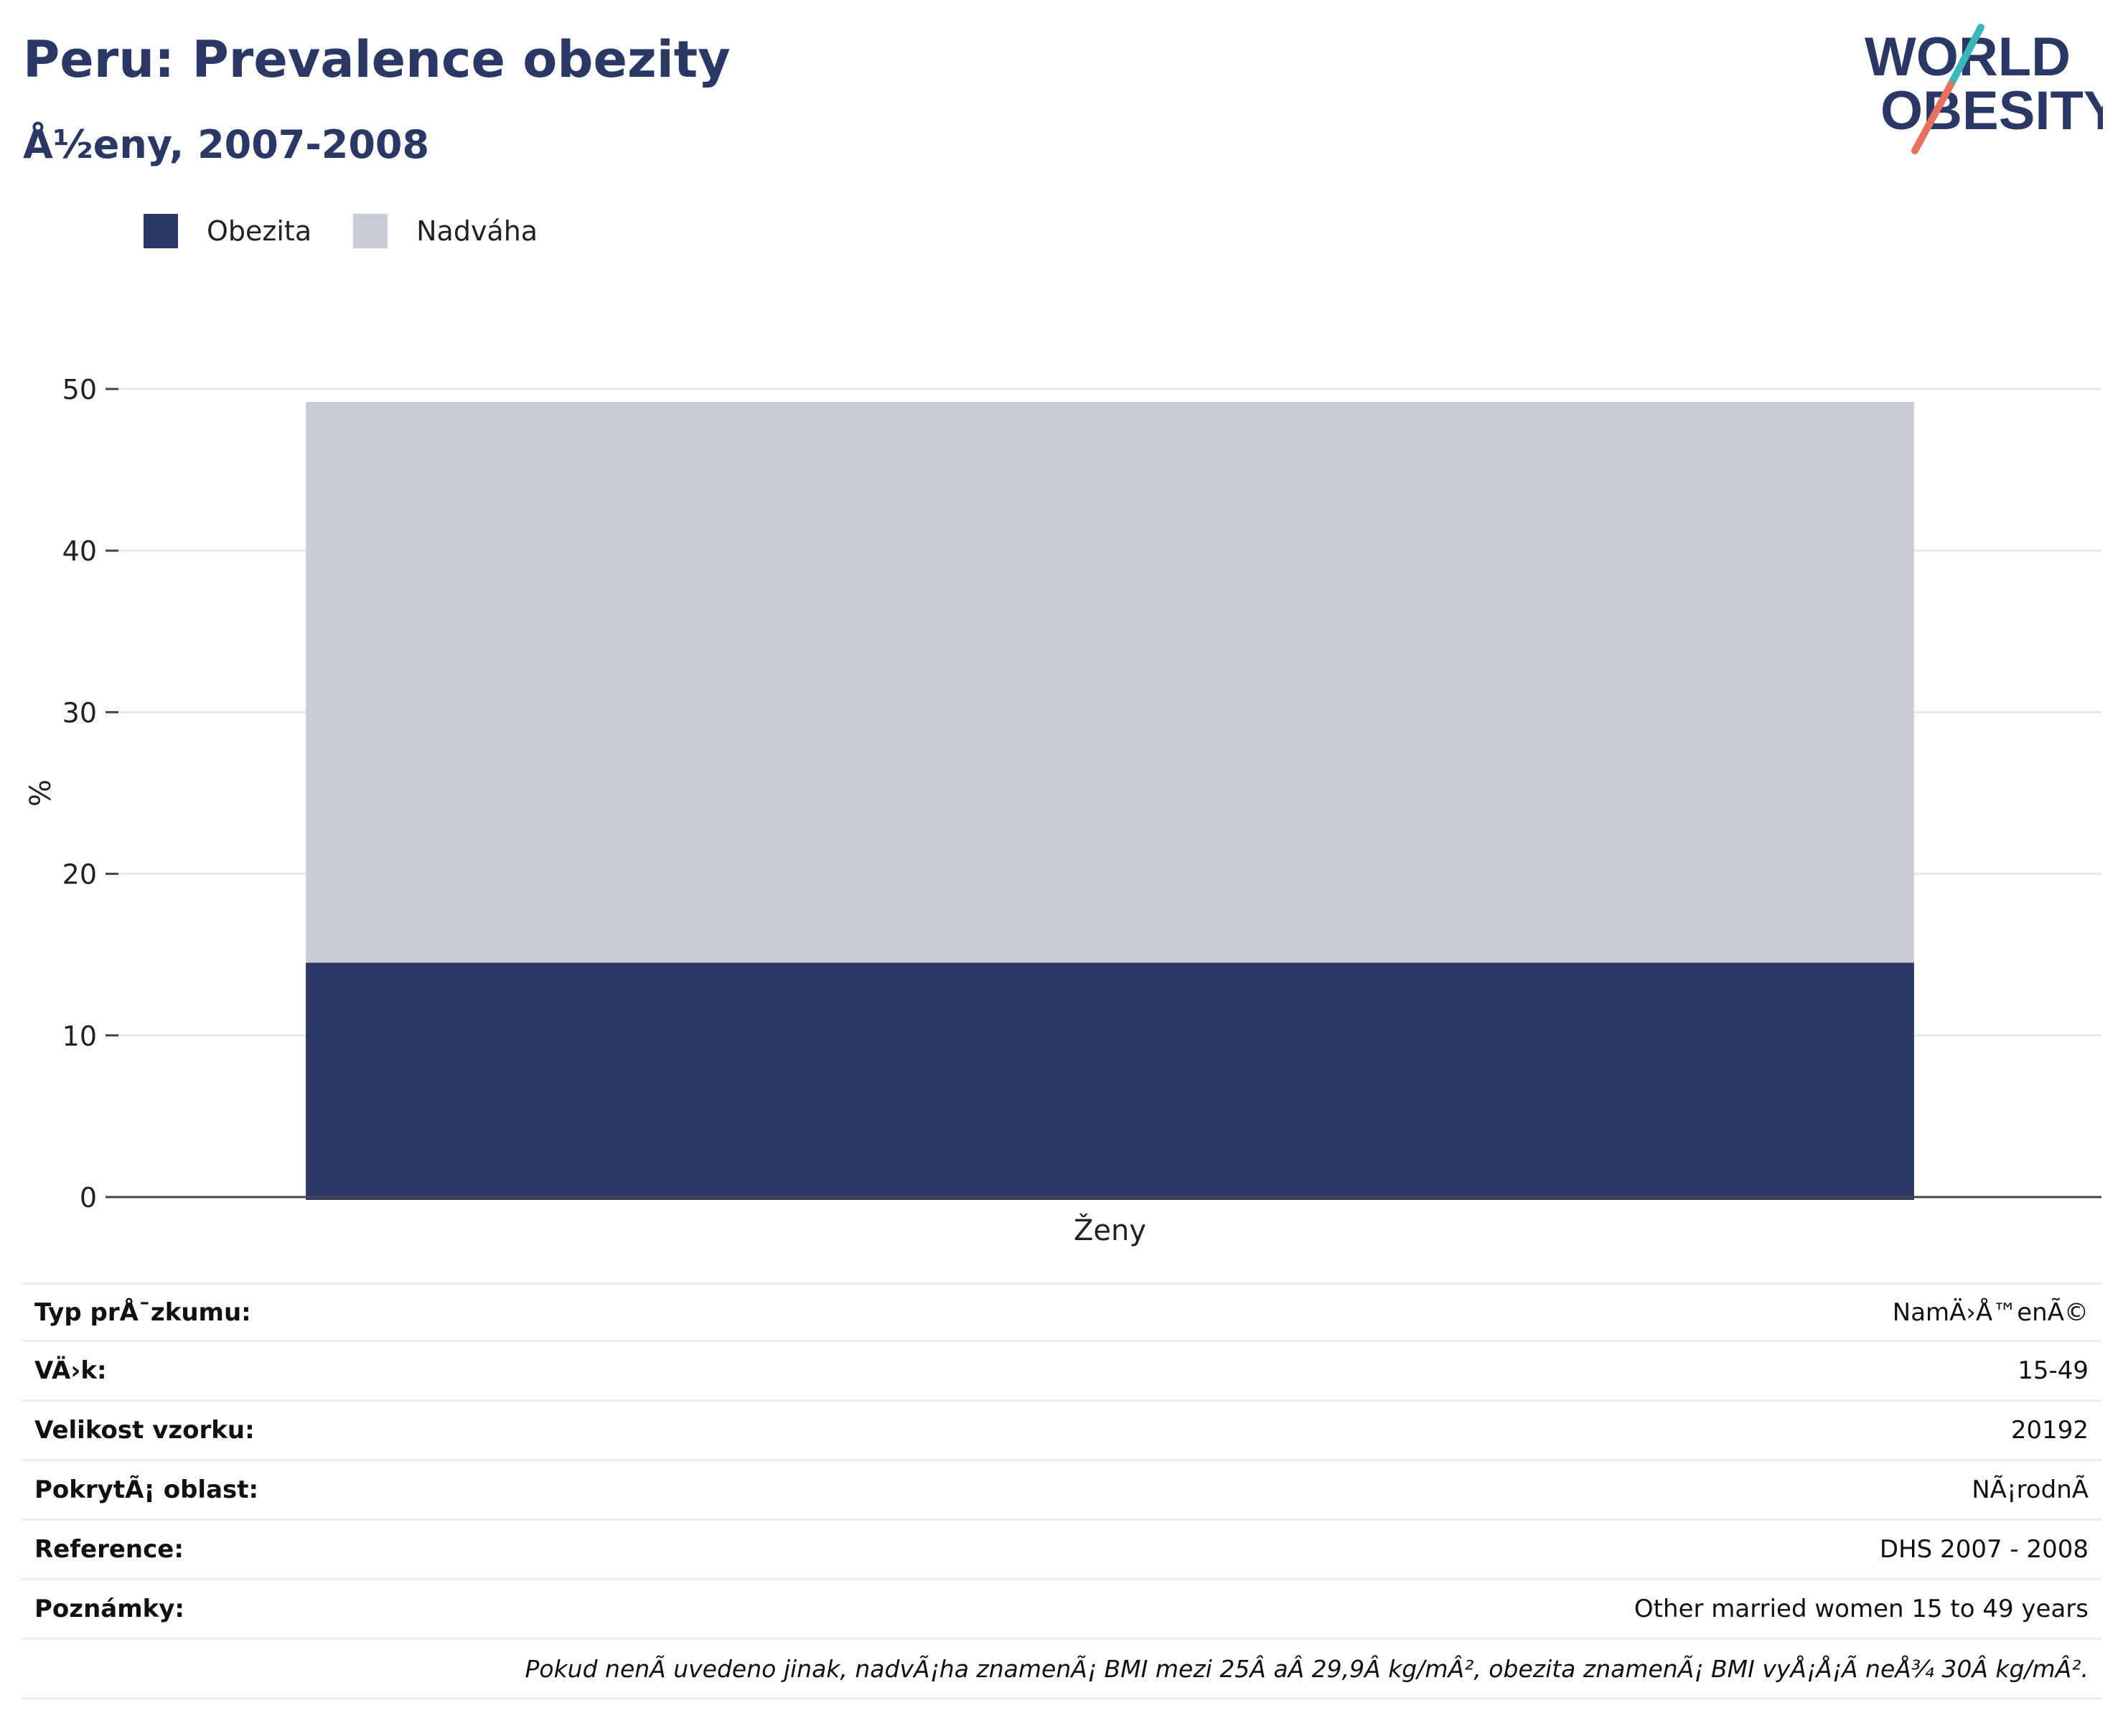 This screenshot has height=1736, width=2123. I want to click on info-label: Velikost vzorku:, so click(144, 1430).